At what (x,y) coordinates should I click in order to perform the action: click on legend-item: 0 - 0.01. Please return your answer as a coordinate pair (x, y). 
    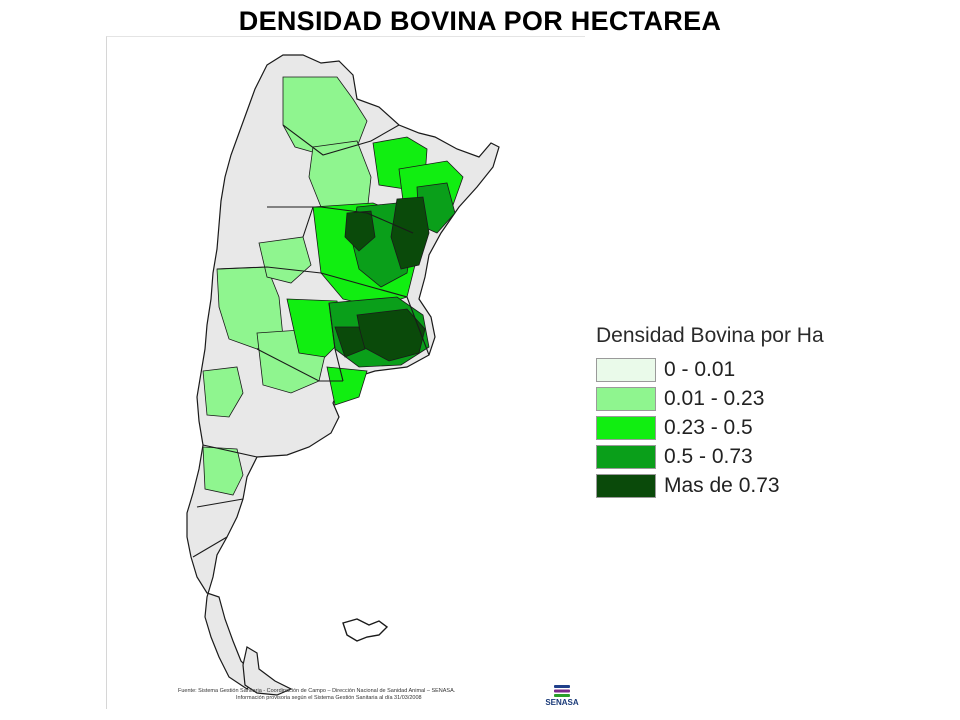
    Looking at the image, I should click on (721, 371).